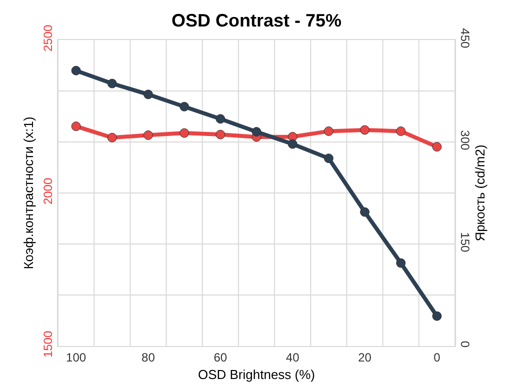 This screenshot has height=391, width=513. I want to click on y-axis-title: Коэф.контрастности (x:1), so click(28, 193).